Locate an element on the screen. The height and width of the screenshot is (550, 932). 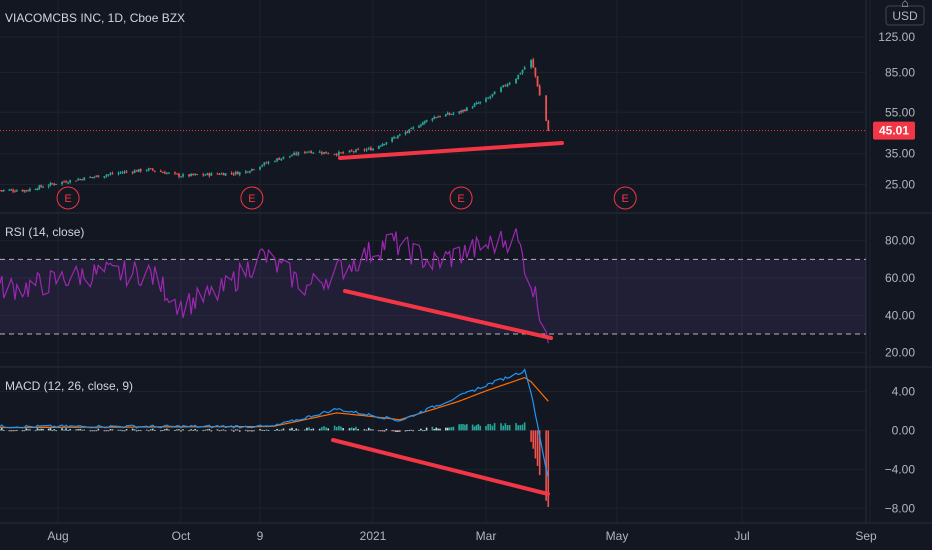
earnings-marker-label: E is located at coordinates (251, 199).